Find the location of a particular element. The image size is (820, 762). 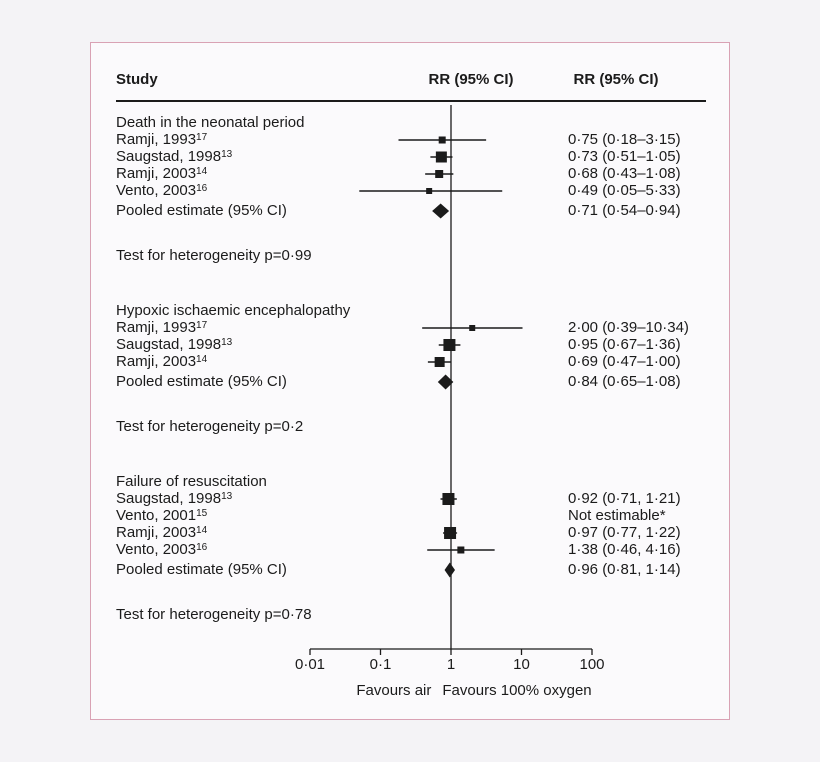

pooled-value: 0·71 (0·54–0·94) is located at coordinates (624, 210).